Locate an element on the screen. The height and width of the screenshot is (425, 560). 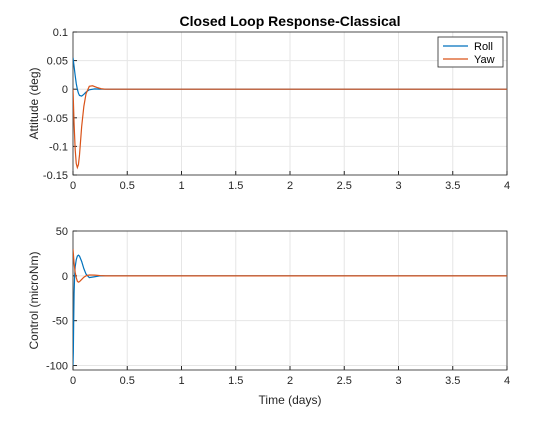
y-tick-label: 50 is located at coordinates (62, 232).